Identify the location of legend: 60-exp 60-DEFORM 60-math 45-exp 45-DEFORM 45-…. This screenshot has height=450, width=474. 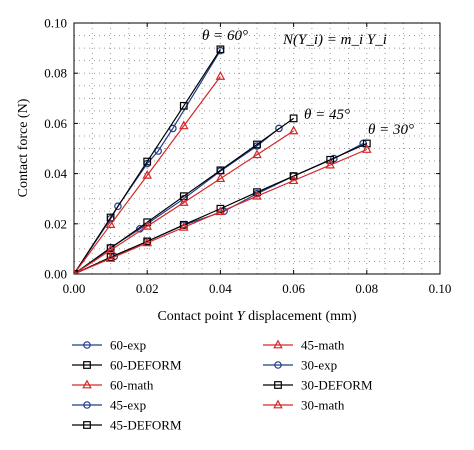
(222, 385).